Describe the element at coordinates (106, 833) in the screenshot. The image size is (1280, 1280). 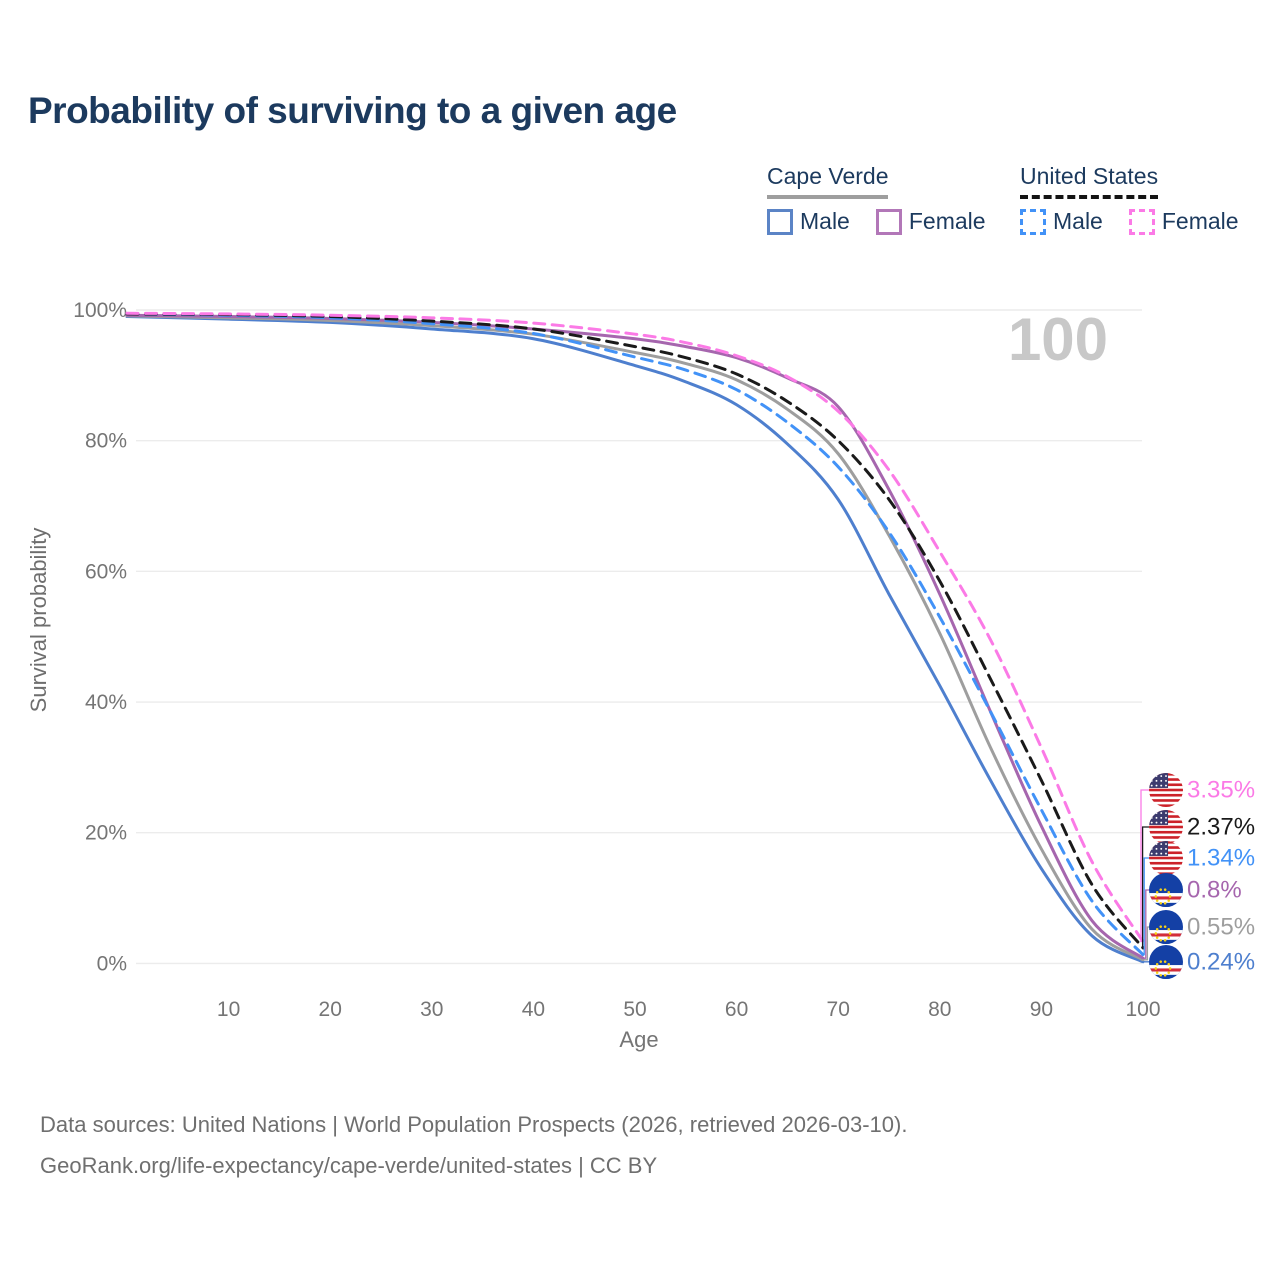
I see `y-tick-label: 20%` at that location.